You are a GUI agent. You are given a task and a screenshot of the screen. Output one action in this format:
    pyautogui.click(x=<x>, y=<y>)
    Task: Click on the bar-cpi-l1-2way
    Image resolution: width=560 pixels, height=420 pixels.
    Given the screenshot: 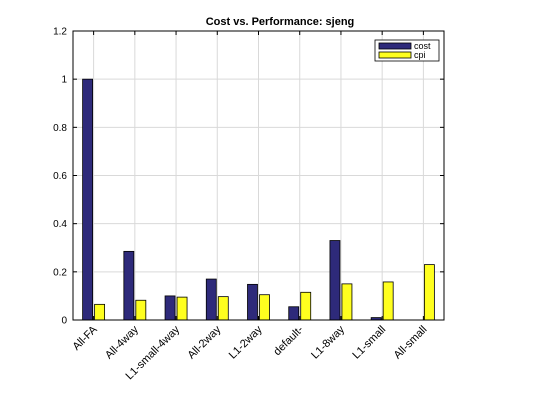 What is the action you would take?
    pyautogui.click(x=264, y=307)
    